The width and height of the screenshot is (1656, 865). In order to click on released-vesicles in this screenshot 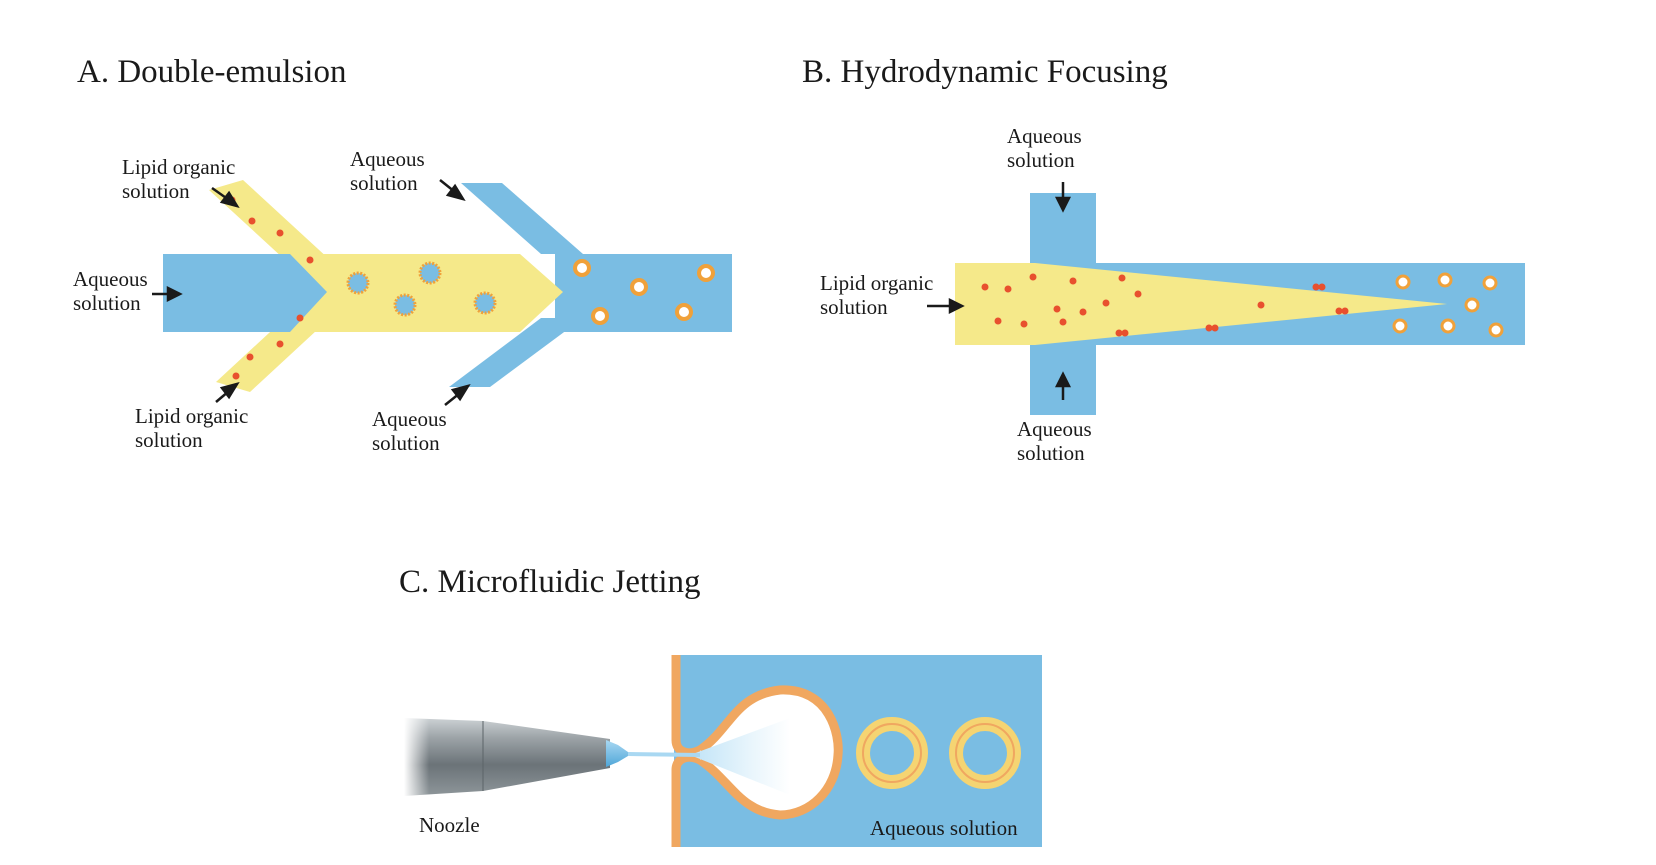, I will do `click(938, 753)`.